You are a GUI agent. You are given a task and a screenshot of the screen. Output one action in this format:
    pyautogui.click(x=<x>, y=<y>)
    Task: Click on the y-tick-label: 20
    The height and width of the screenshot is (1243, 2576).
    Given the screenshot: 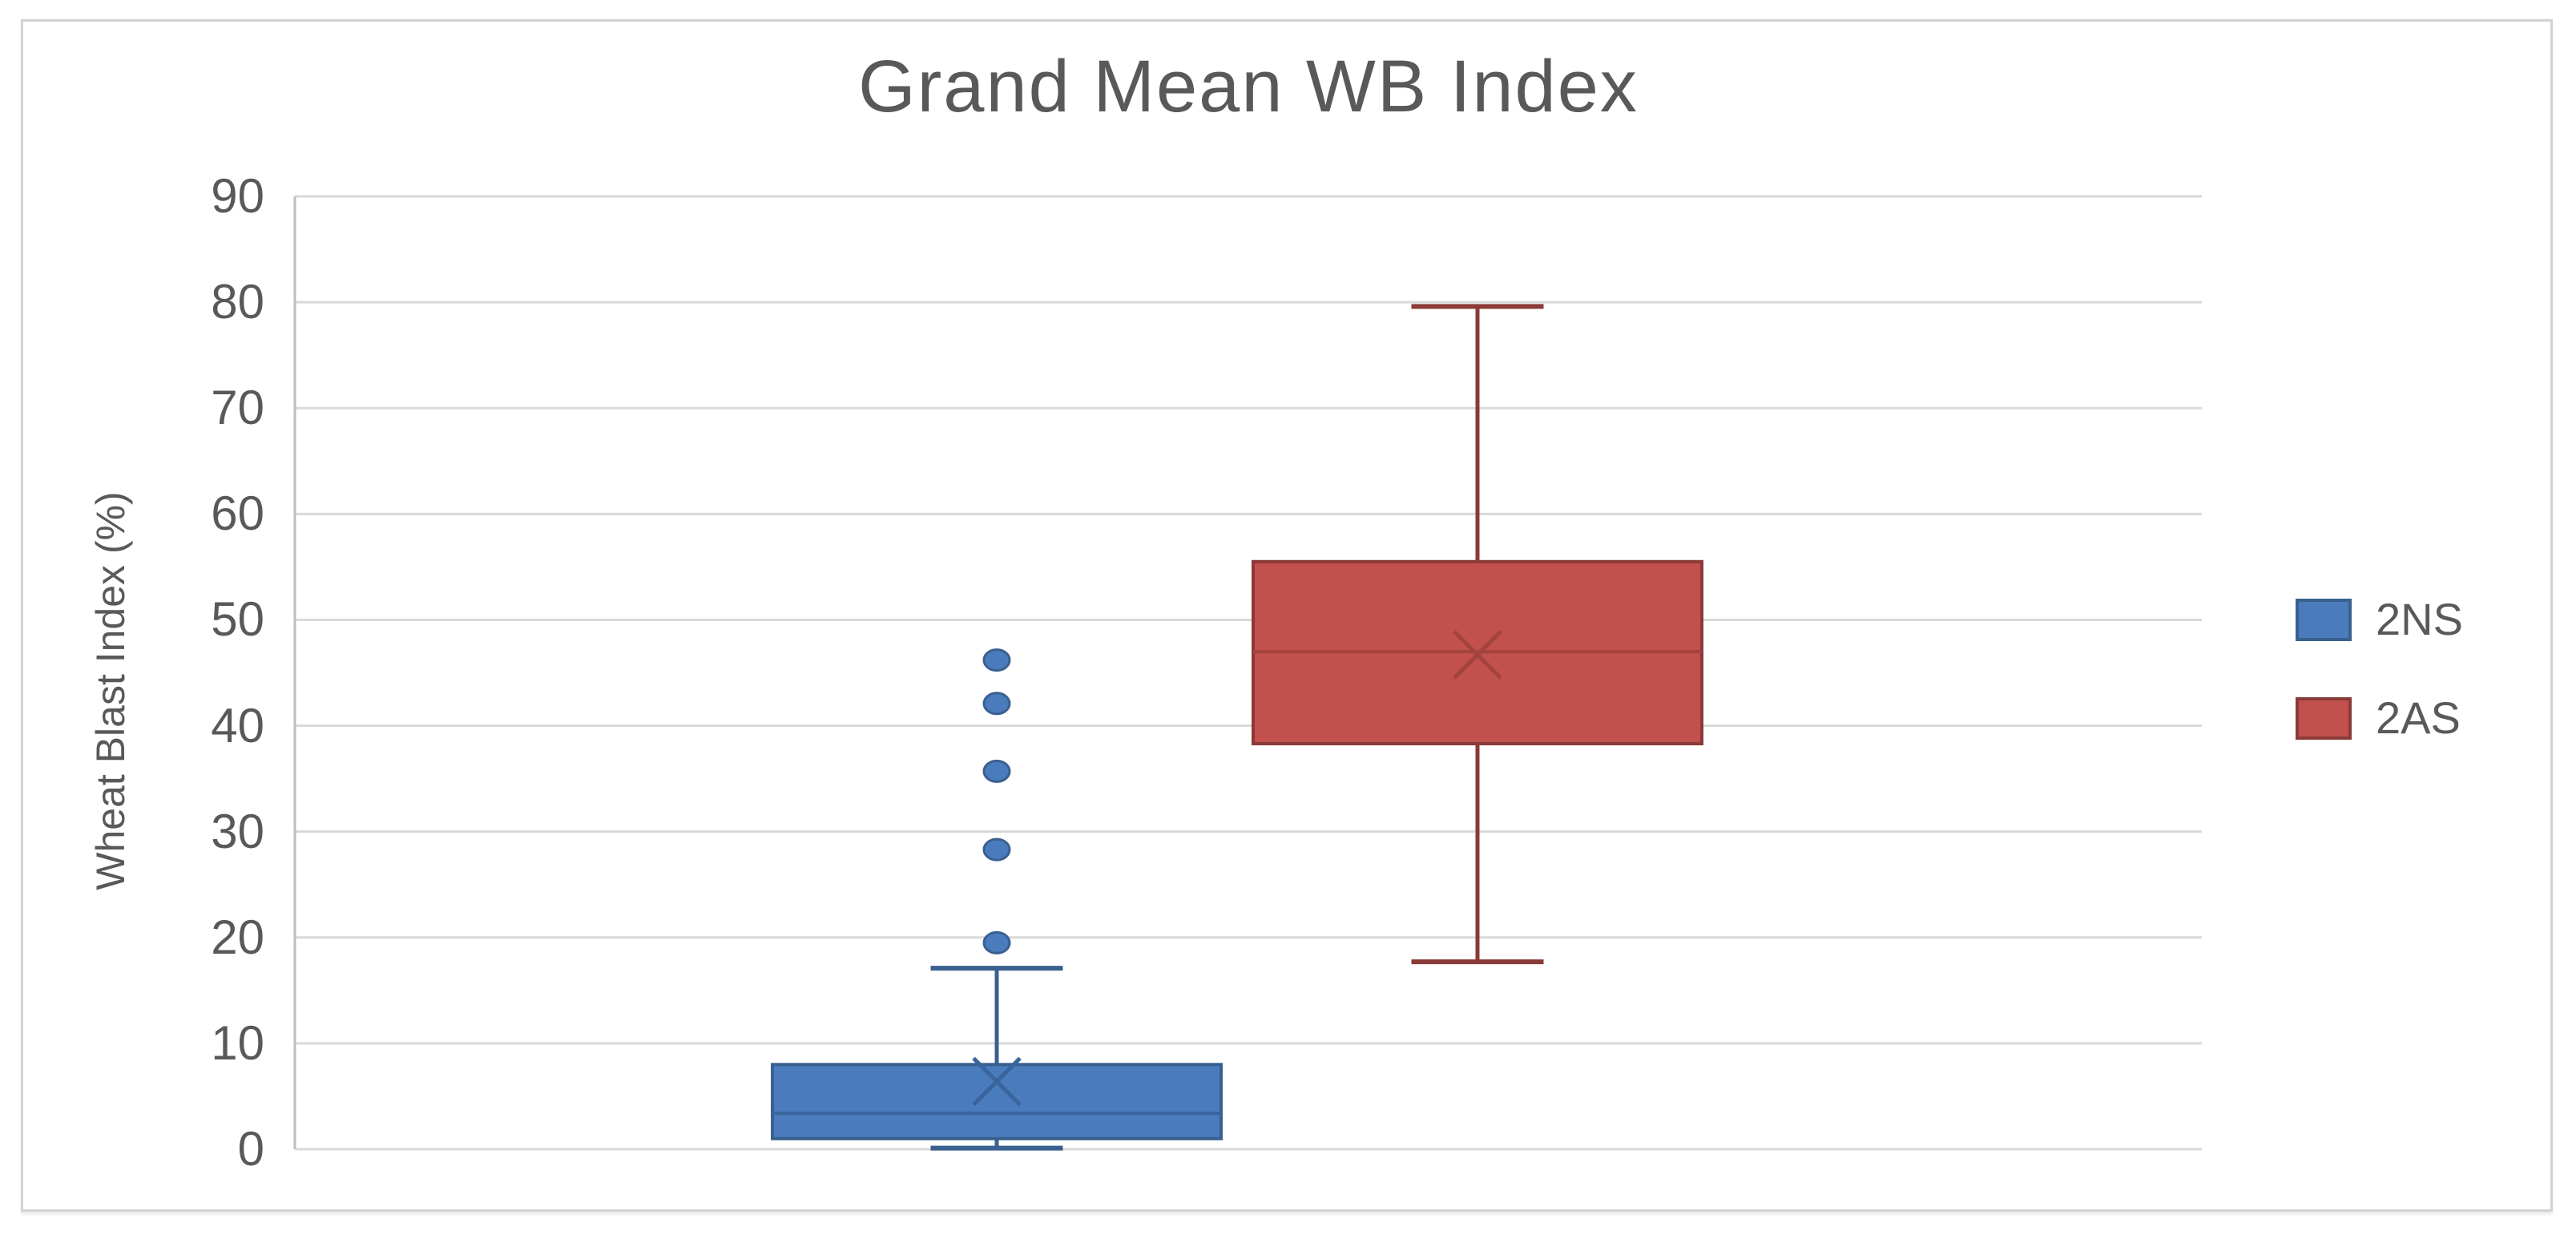 What is the action you would take?
    pyautogui.click(x=237, y=937)
    